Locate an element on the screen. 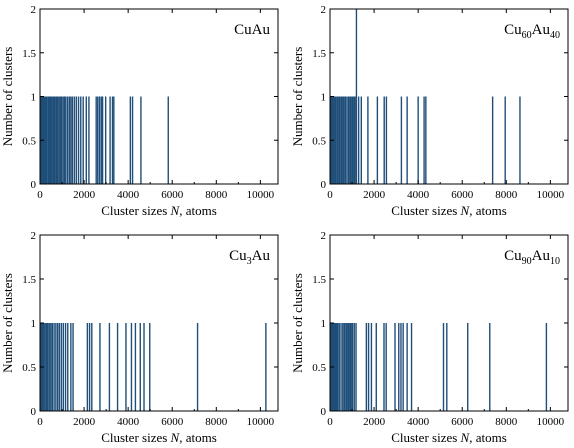 This screenshot has height=448, width=574. composition-label: Cu60Au40 is located at coordinates (532, 31).